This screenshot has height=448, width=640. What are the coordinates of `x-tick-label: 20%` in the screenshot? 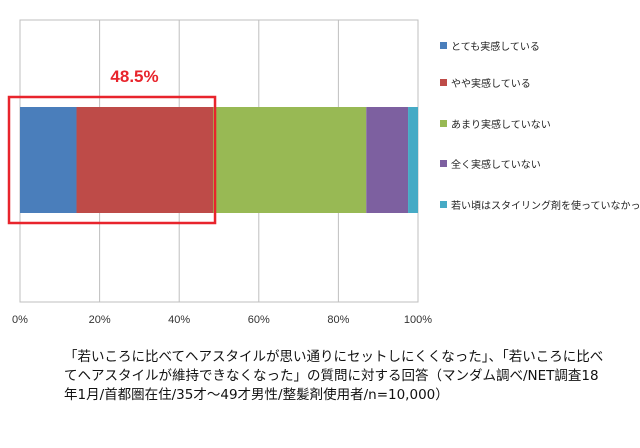 It's located at (100, 320).